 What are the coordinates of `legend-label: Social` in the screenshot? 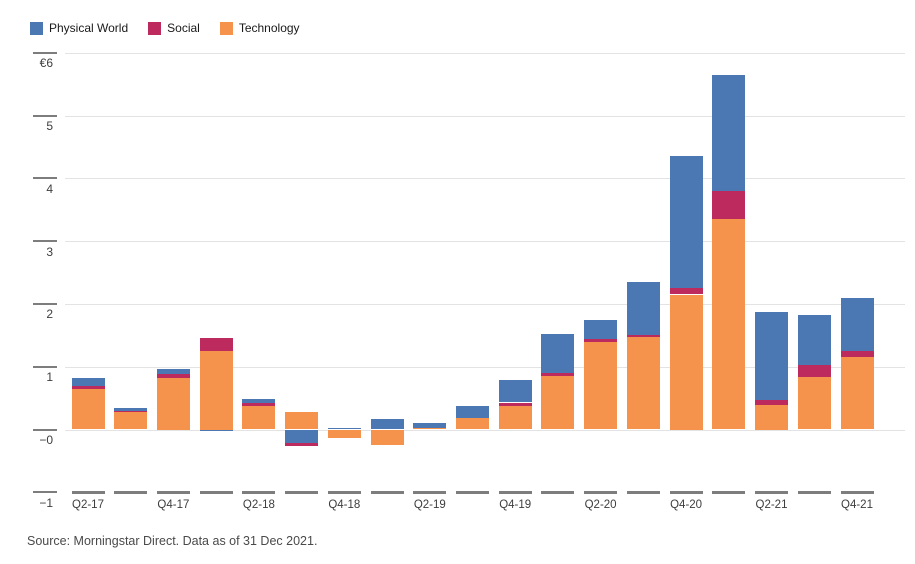 It's located at (183, 28).